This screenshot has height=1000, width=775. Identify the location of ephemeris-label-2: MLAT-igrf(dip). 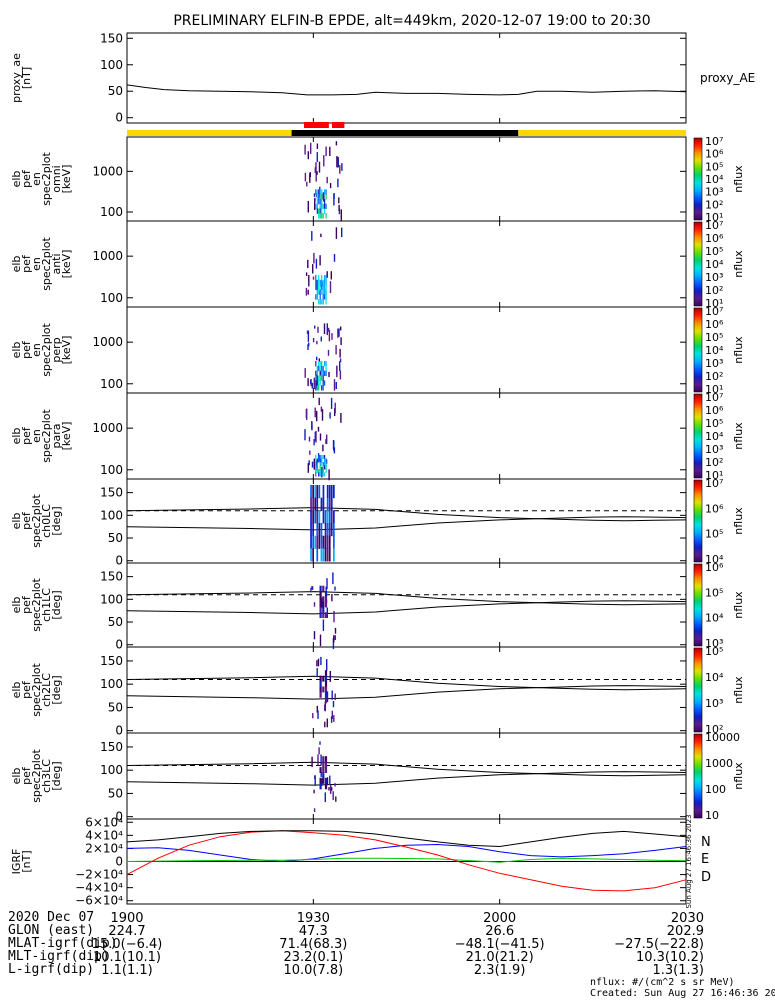
(63, 943).